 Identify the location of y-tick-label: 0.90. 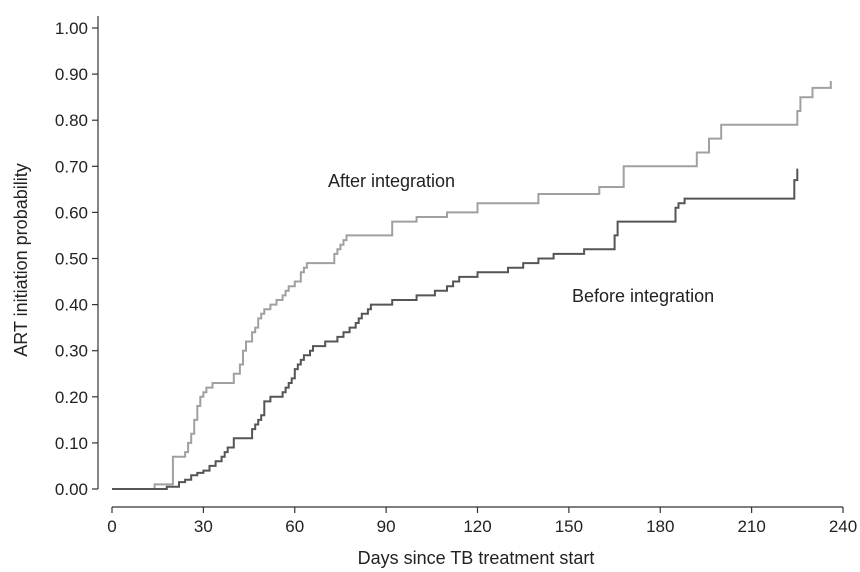
(71, 74).